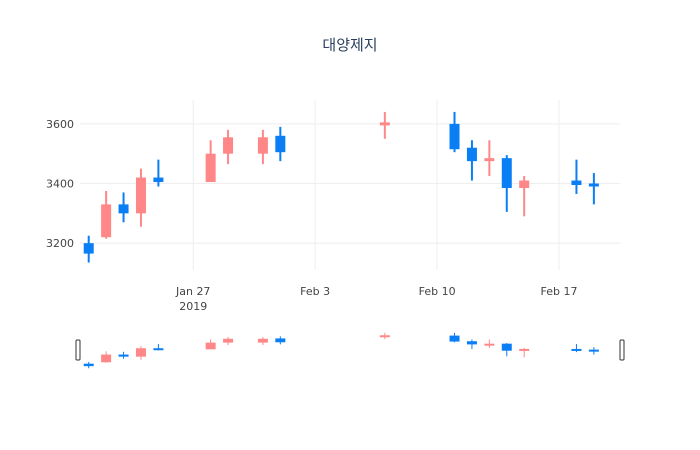  I want to click on y-axis: 3200 3400 3600, so click(60, 184).